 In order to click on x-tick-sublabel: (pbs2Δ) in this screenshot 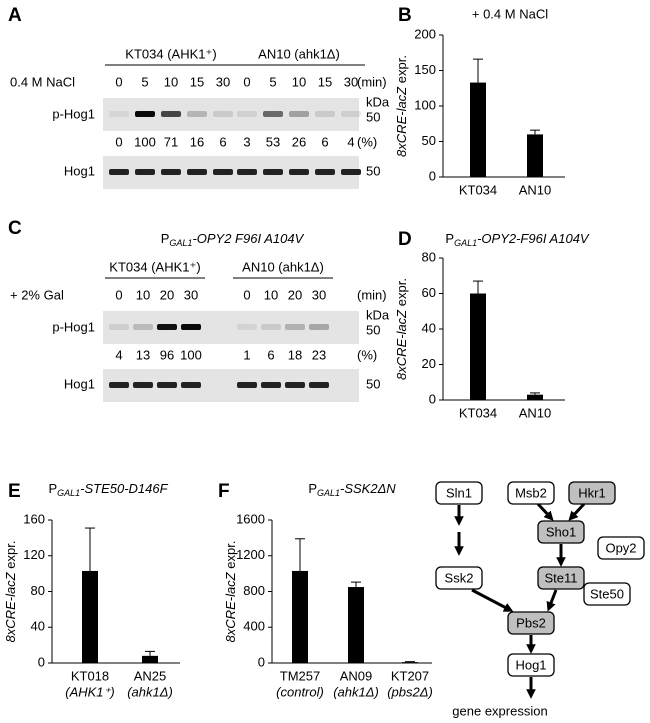, I will do `click(410, 691)`.